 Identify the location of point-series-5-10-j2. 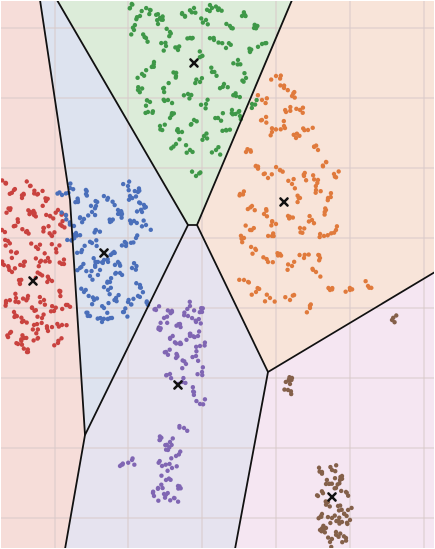
(318, 518).